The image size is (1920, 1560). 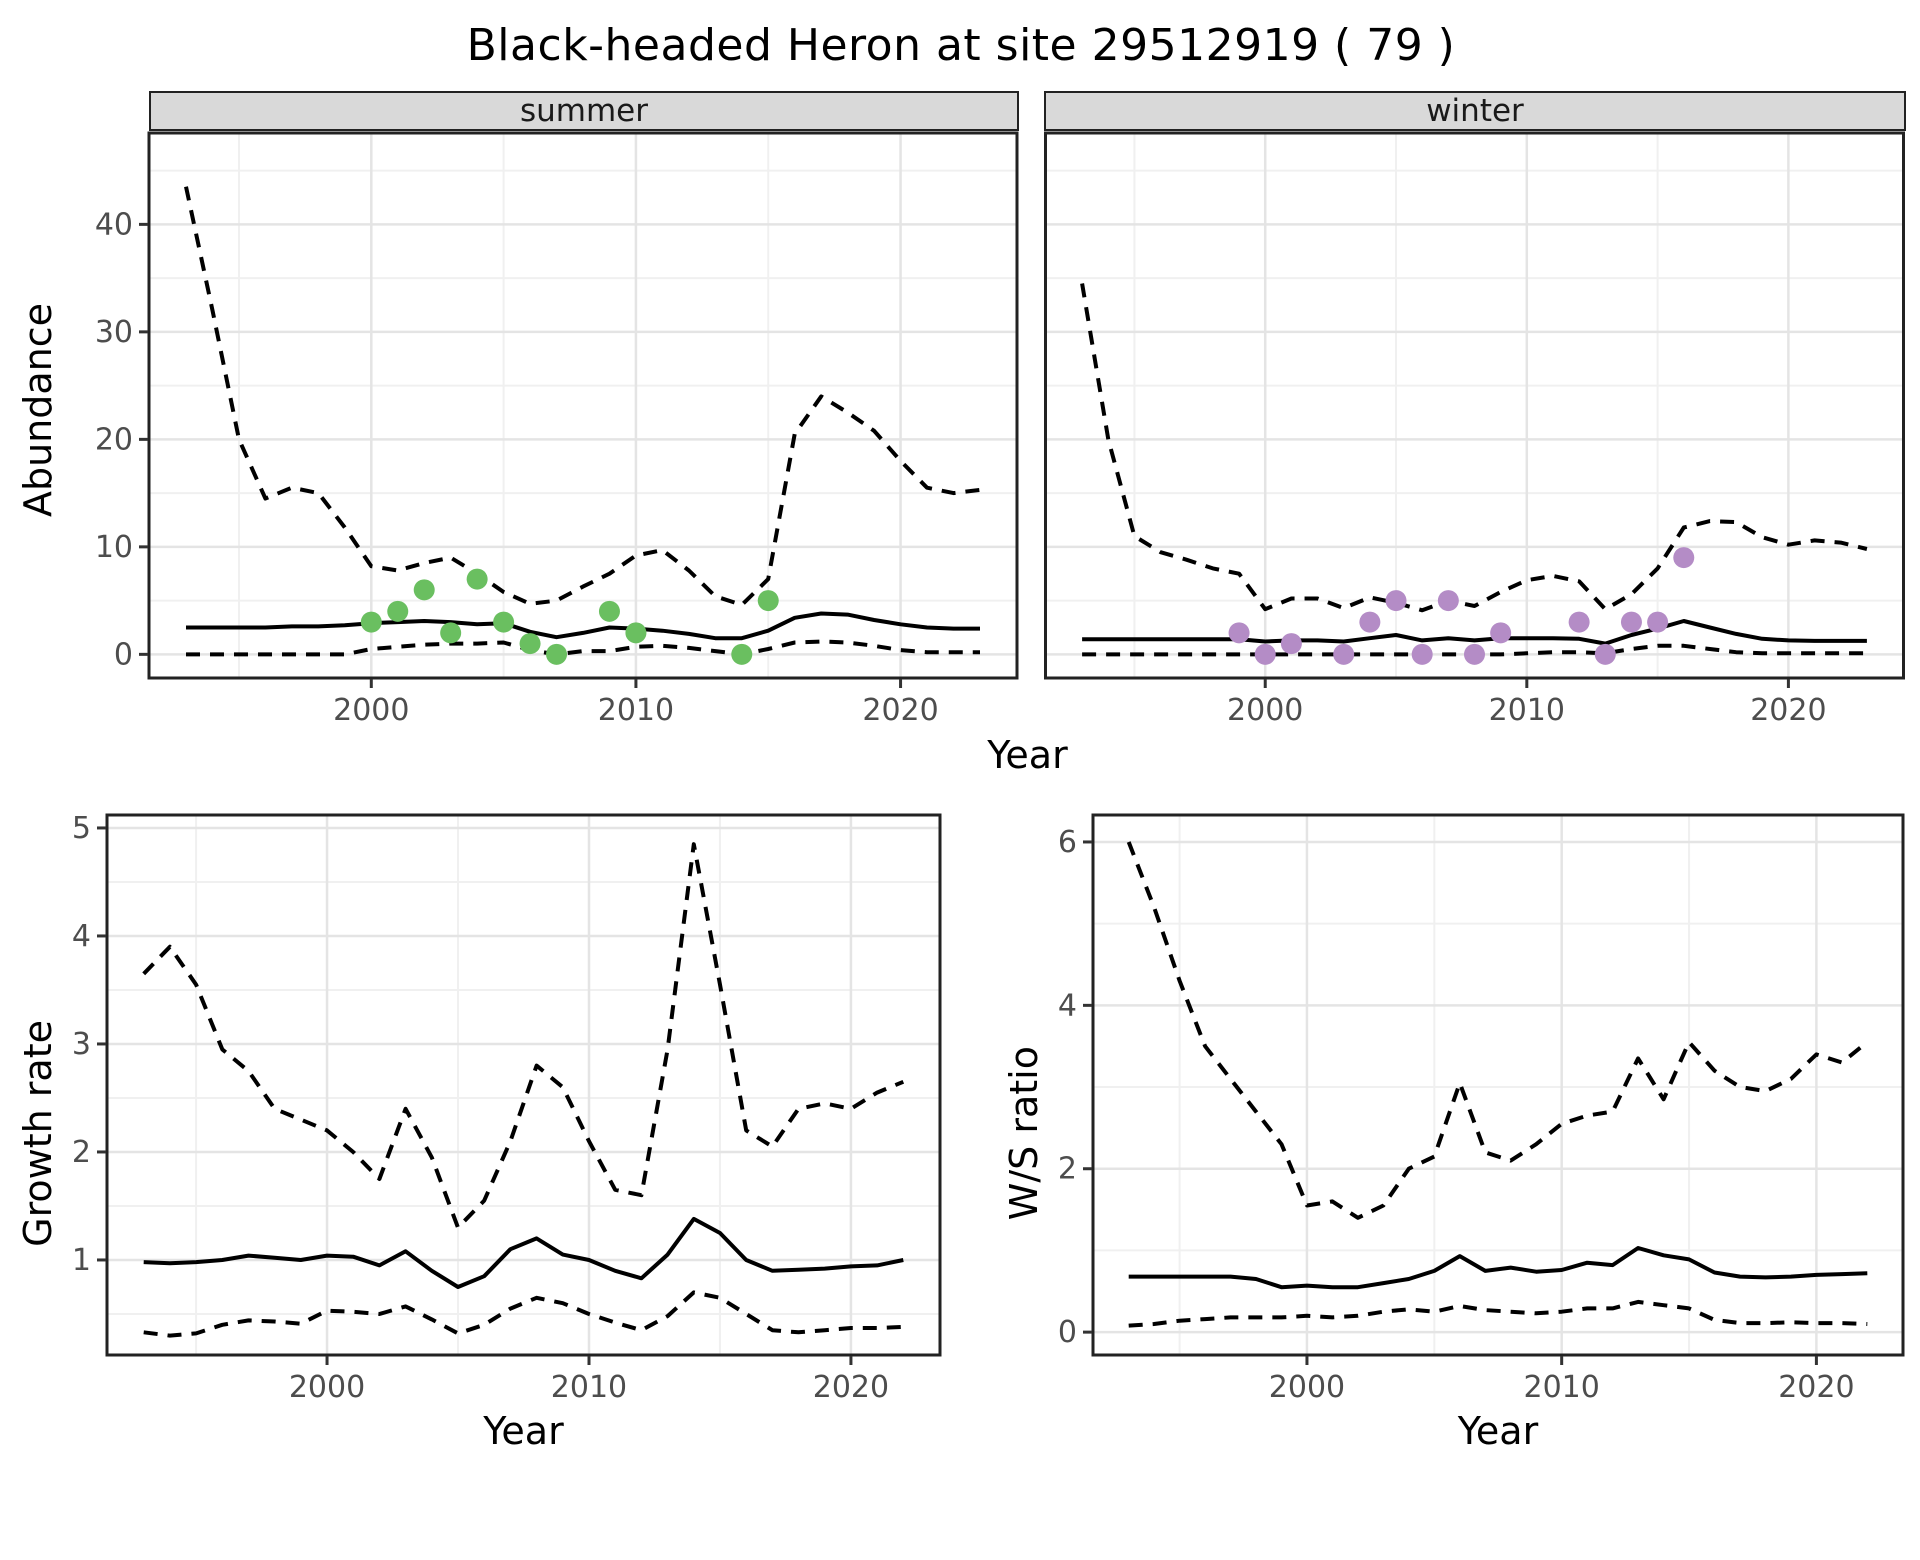 I want to click on facet-strip-summer-label: summer, so click(x=583, y=111).